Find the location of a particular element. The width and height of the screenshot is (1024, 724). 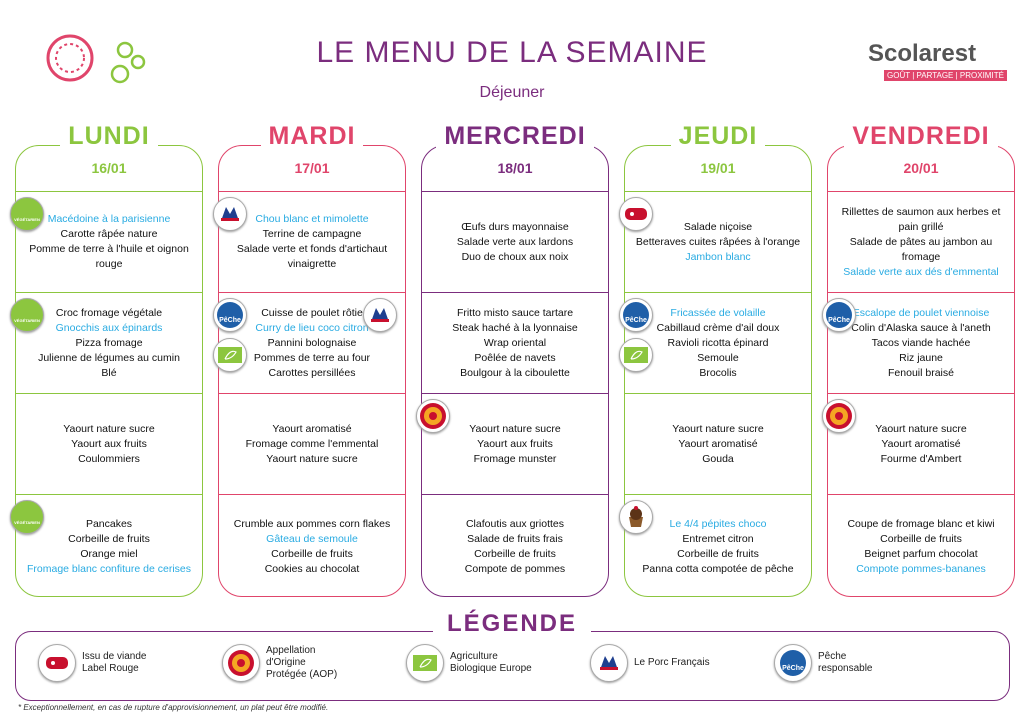

dish: Carottes persillées is located at coordinates (312, 372).